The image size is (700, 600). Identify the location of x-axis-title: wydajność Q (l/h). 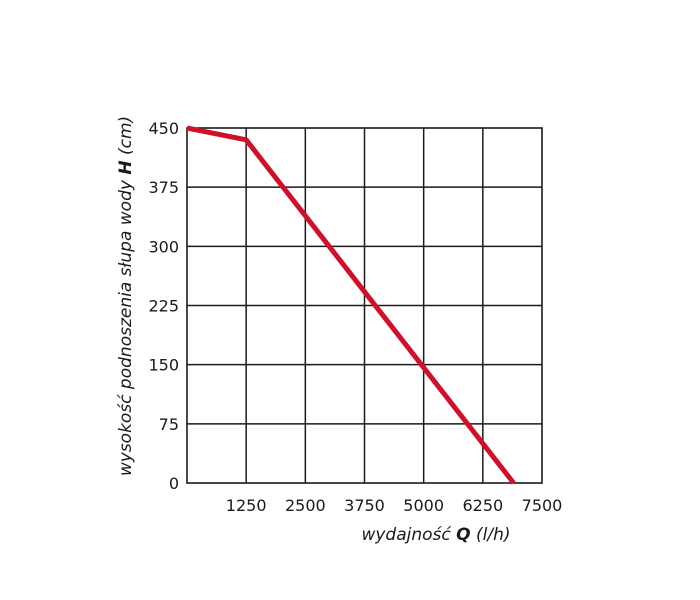
(435, 535).